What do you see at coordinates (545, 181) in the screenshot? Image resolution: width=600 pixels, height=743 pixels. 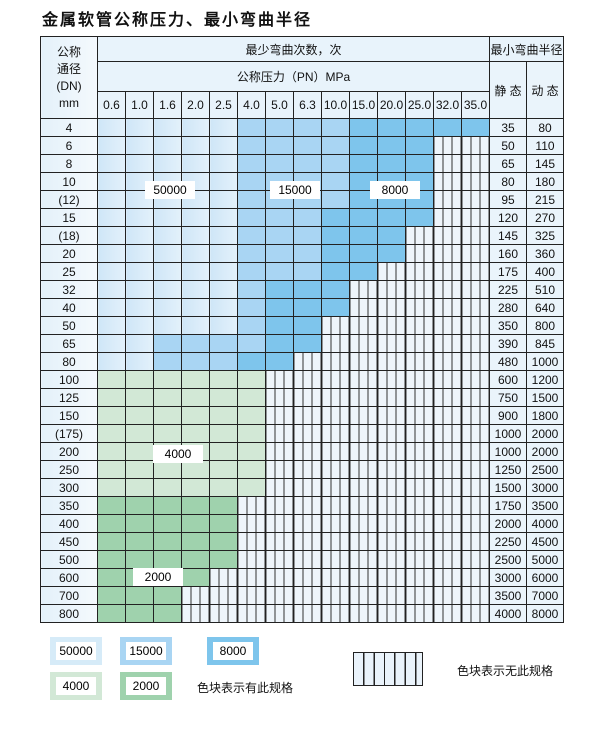 I see `dynamic-radius-cell: 180` at bounding box center [545, 181].